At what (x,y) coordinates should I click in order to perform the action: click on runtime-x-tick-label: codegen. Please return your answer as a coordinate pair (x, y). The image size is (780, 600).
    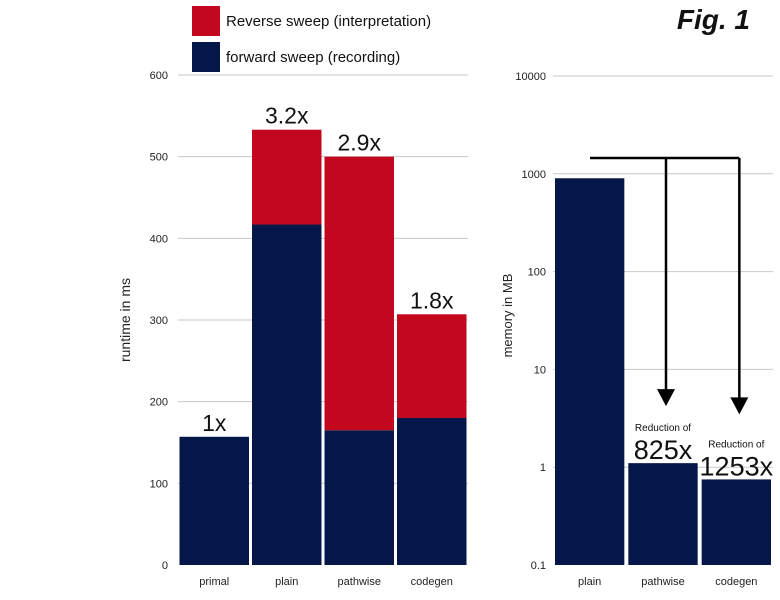
    Looking at the image, I should click on (432, 582).